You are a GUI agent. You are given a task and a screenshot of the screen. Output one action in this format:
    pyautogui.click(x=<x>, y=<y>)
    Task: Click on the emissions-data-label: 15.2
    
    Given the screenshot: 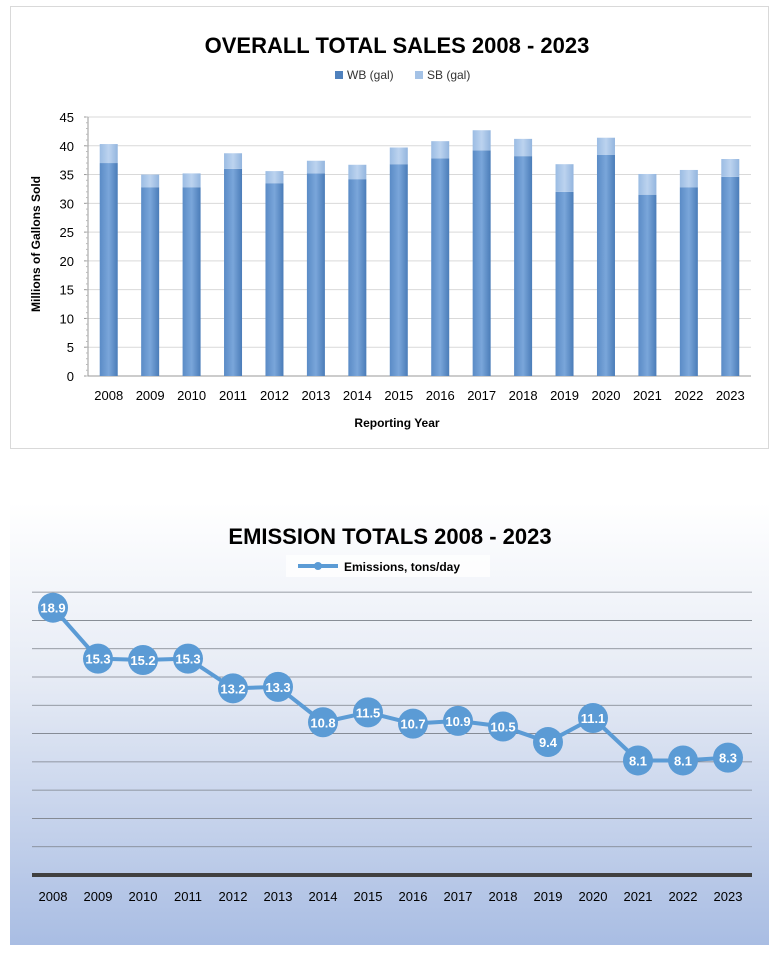 What is the action you would take?
    pyautogui.click(x=142, y=660)
    